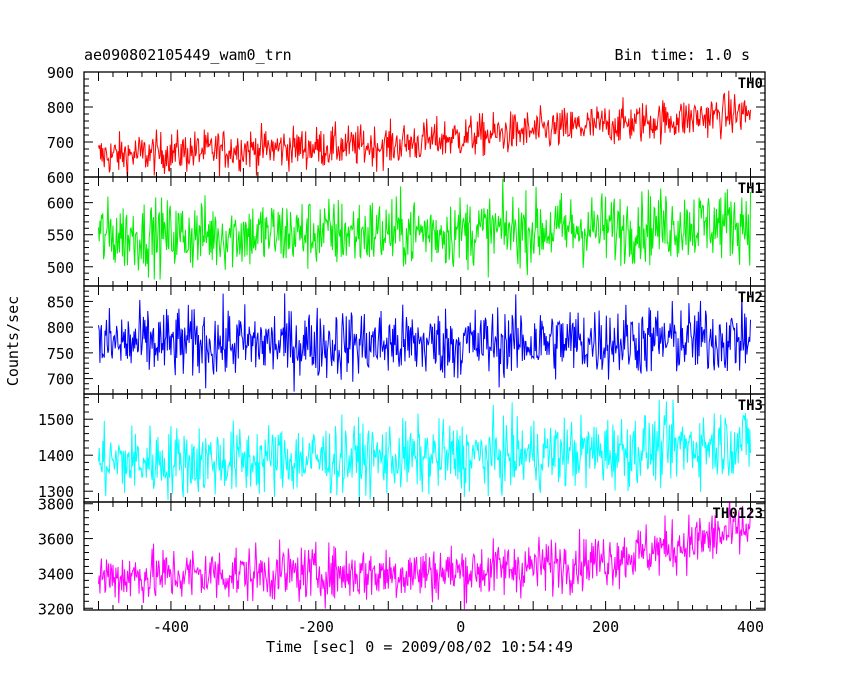 Image resolution: width=850 pixels, height=680 pixels. What do you see at coordinates (60, 354) in the screenshot?
I see `y-tick-label: 750` at bounding box center [60, 354].